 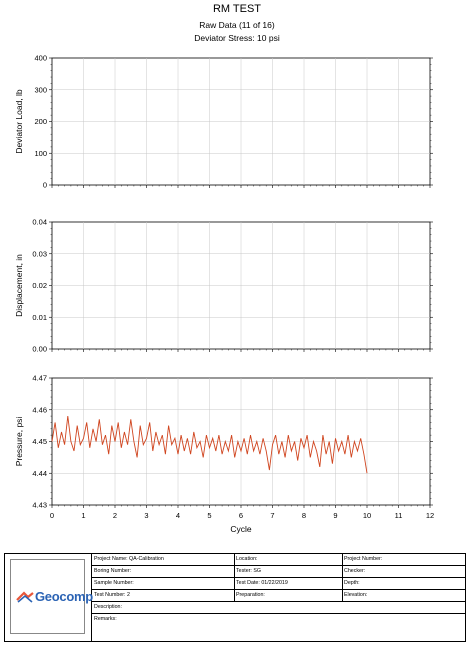 I want to click on title-block-field: Boring Number:, so click(x=163, y=572).